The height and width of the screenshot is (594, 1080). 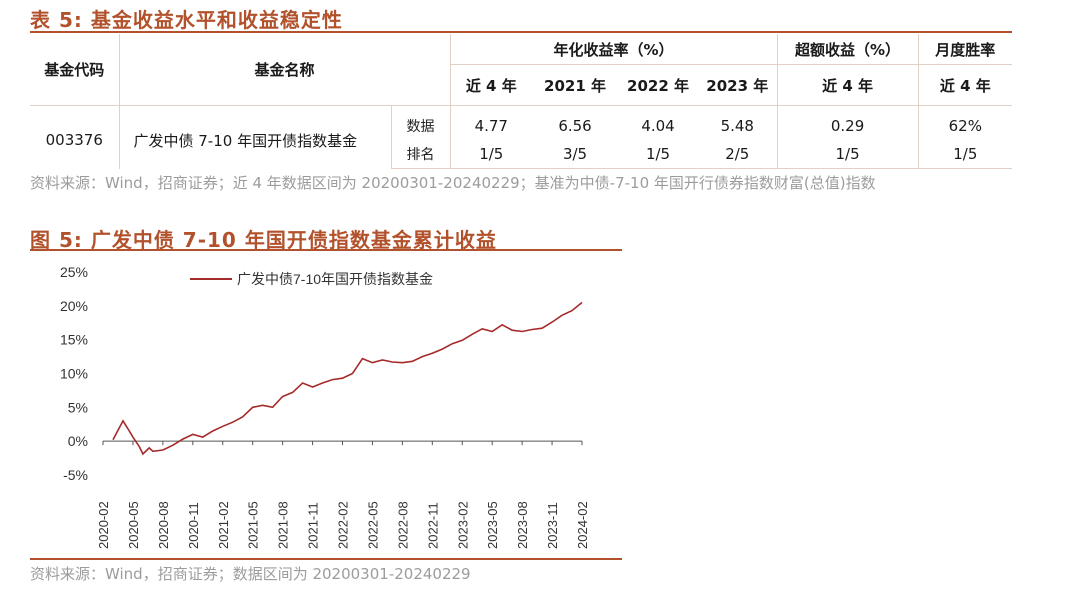 I want to click on x-tick-label: 2021-02, so click(x=223, y=525).